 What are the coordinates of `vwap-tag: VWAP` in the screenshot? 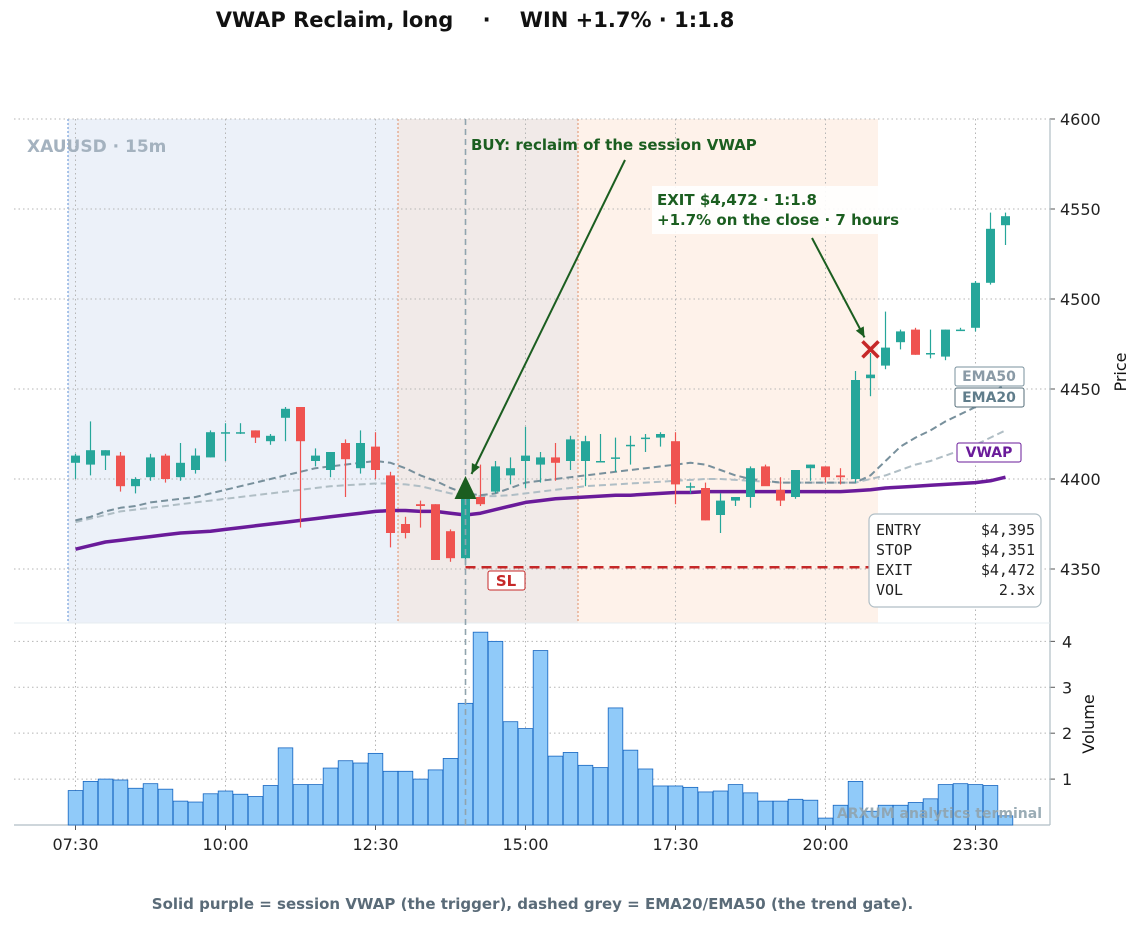 It's located at (989, 452).